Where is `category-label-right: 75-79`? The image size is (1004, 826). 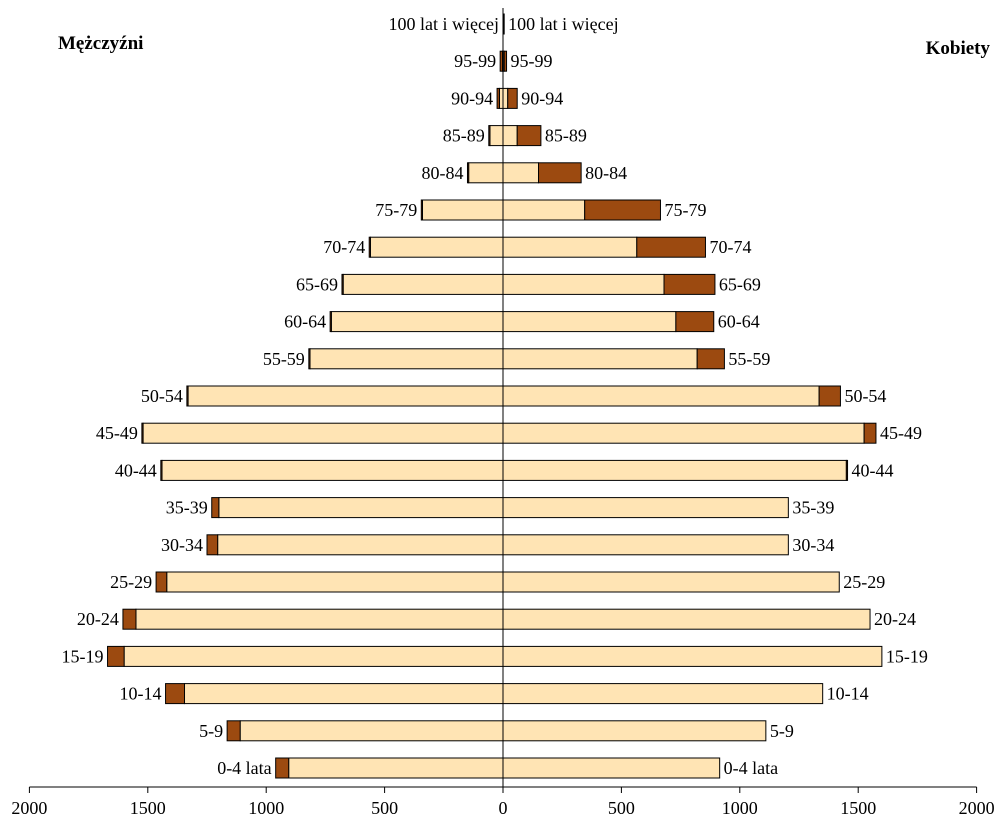 category-label-right: 75-79 is located at coordinates (685, 210).